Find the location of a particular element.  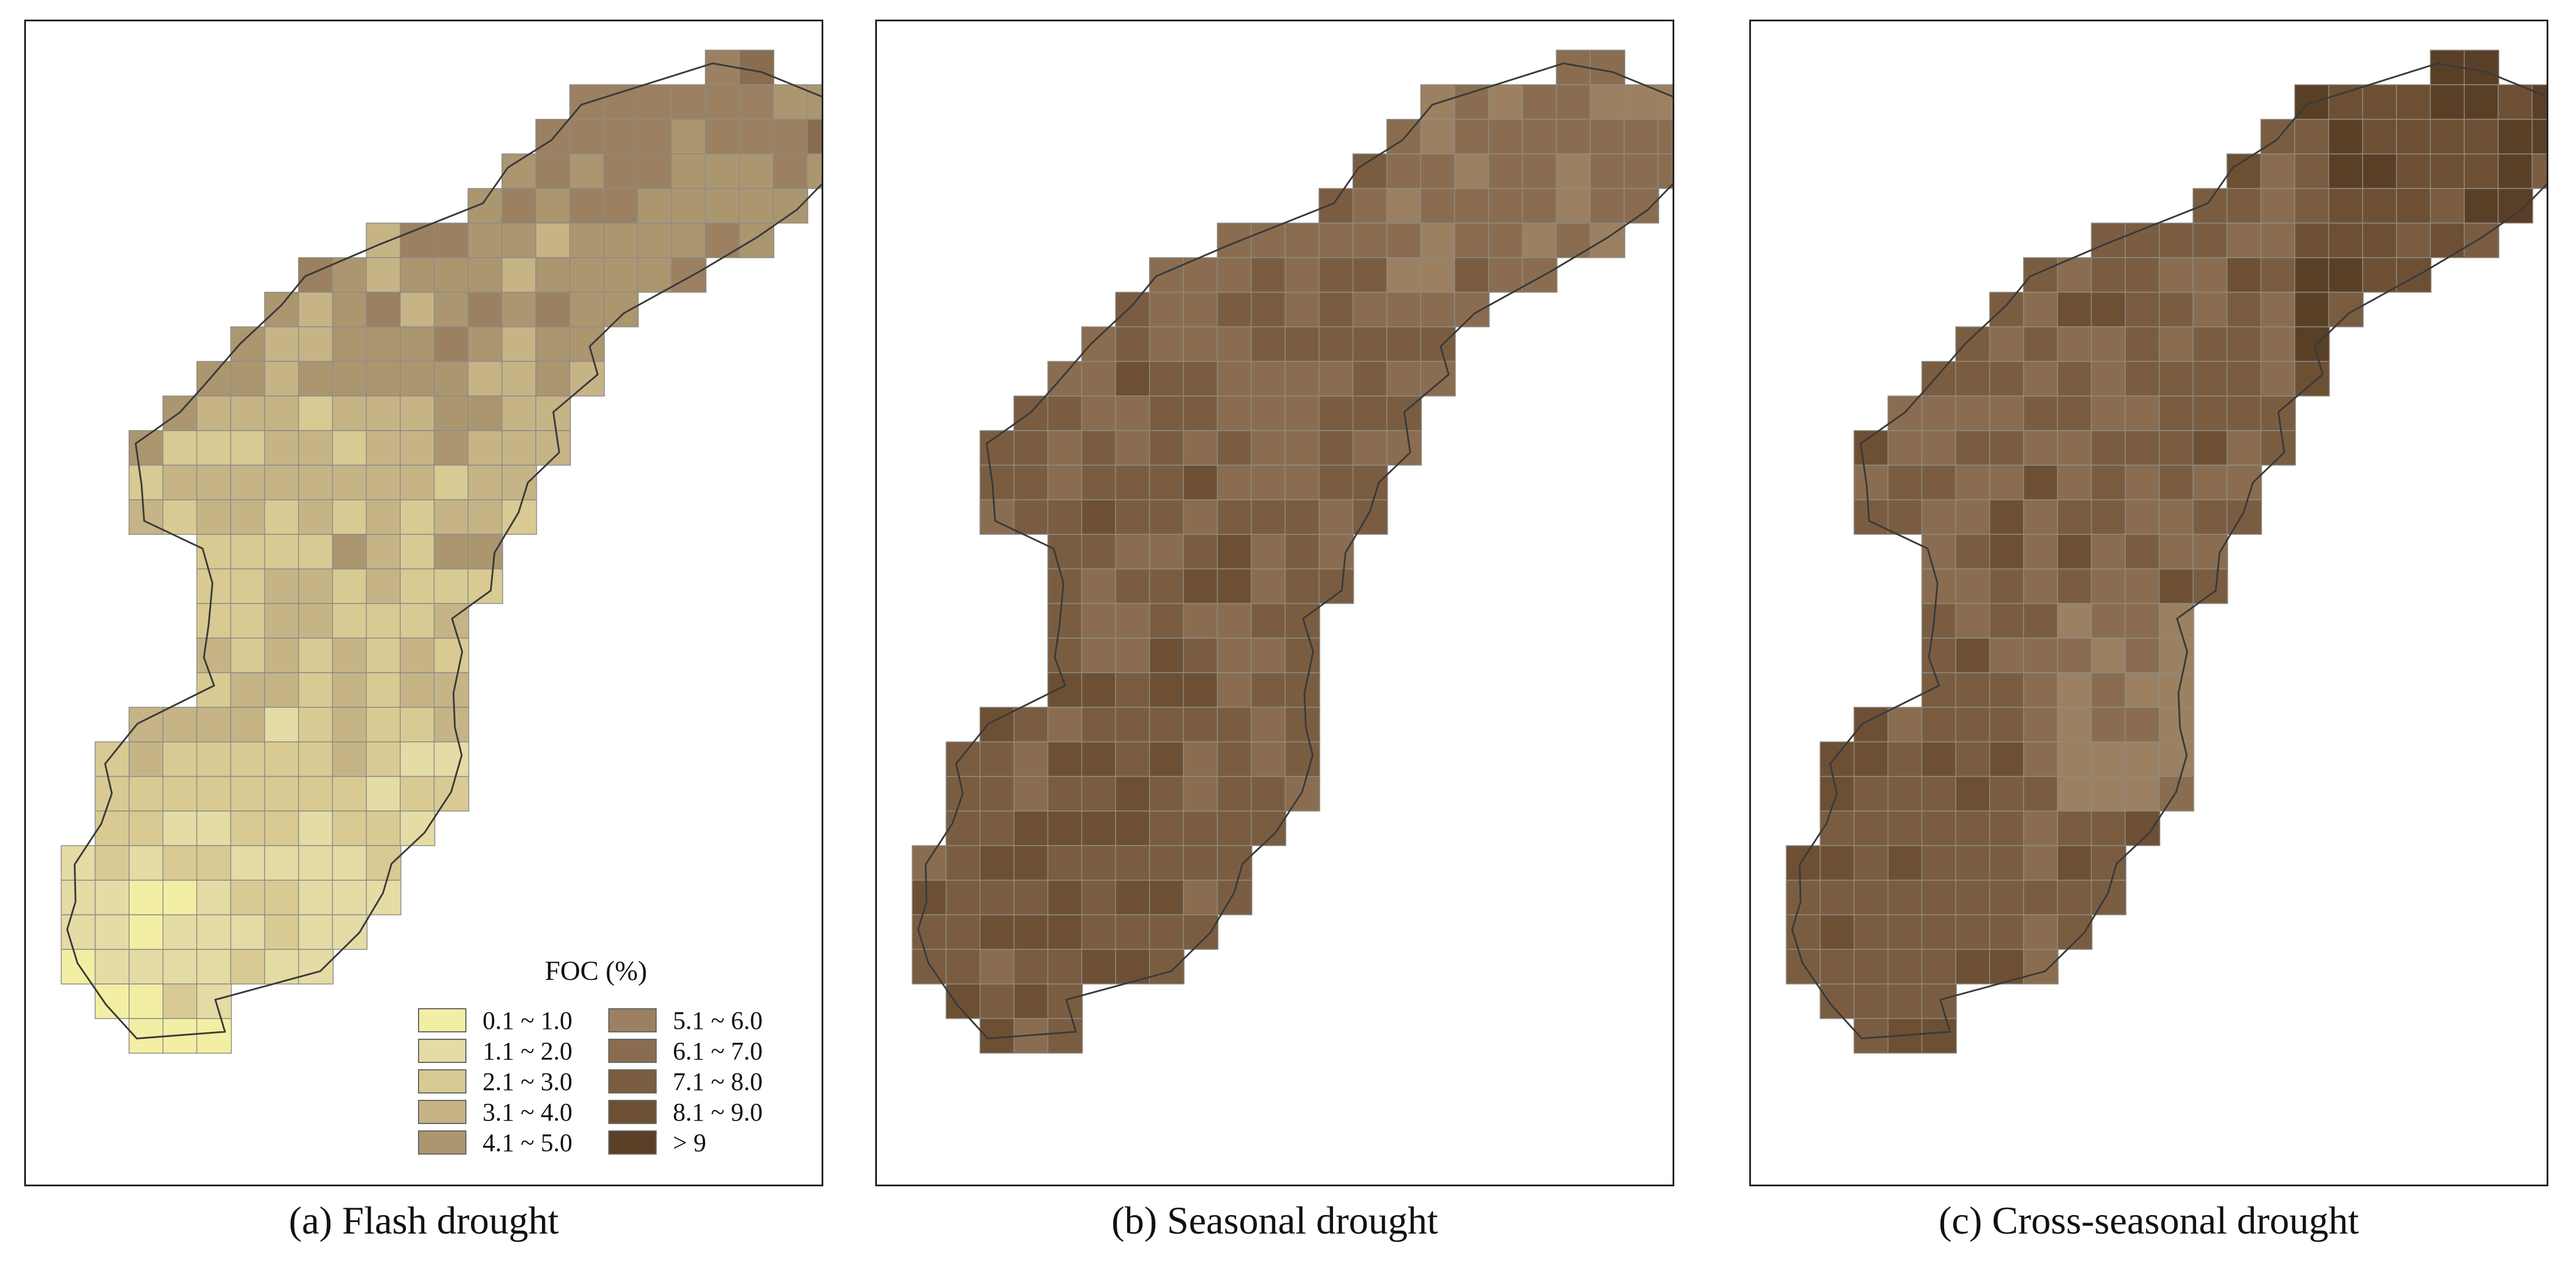

legend-item-9: > 9 is located at coordinates (657, 1142).